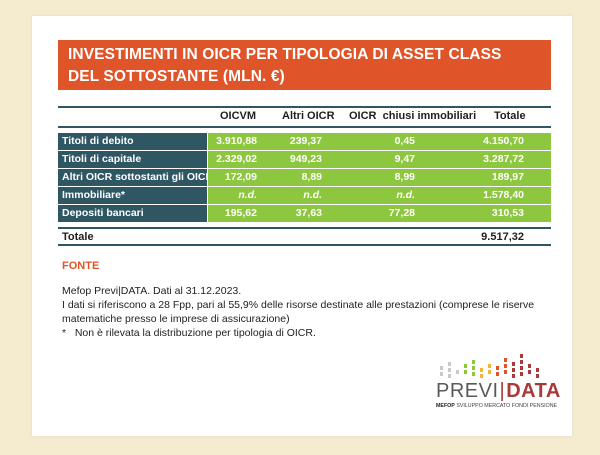 This screenshot has width=600, height=455. I want to click on logo-sub-text: SVILUPPO MERCATO FONDI PENSIONE, so click(506, 406).